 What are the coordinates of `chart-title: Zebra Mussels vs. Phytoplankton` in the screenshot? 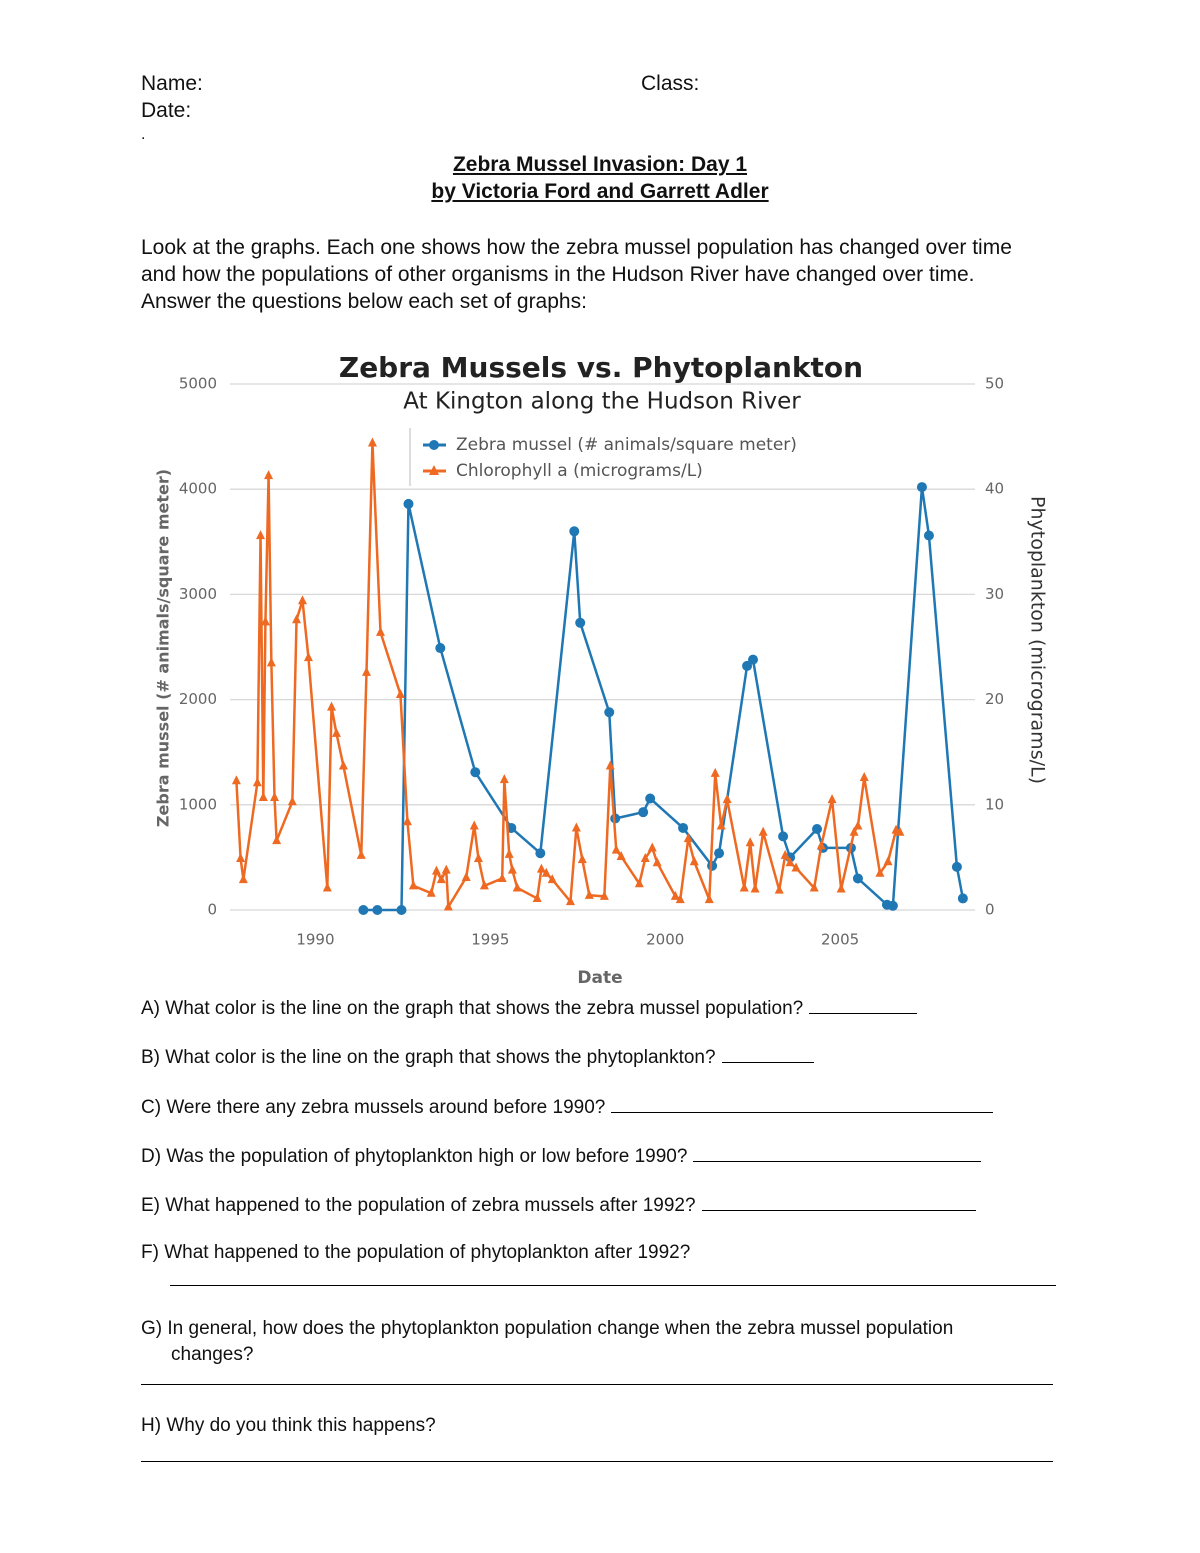 It's located at (601, 367).